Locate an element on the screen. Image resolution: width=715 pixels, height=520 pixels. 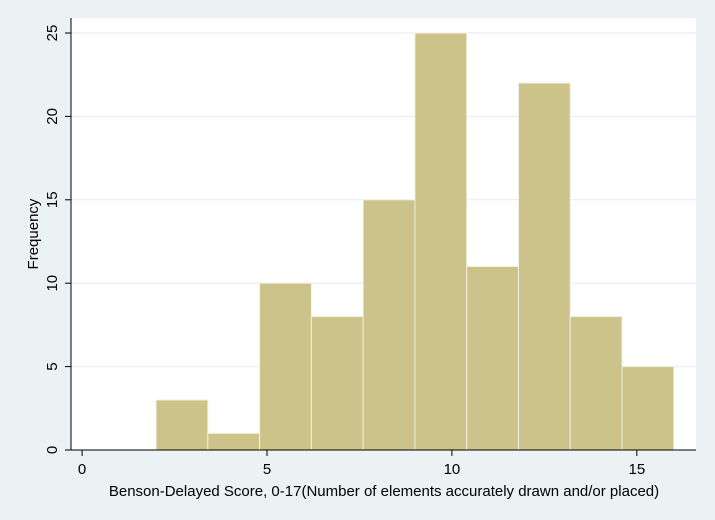
y-axis-title: Frequency is located at coordinates (33, 233).